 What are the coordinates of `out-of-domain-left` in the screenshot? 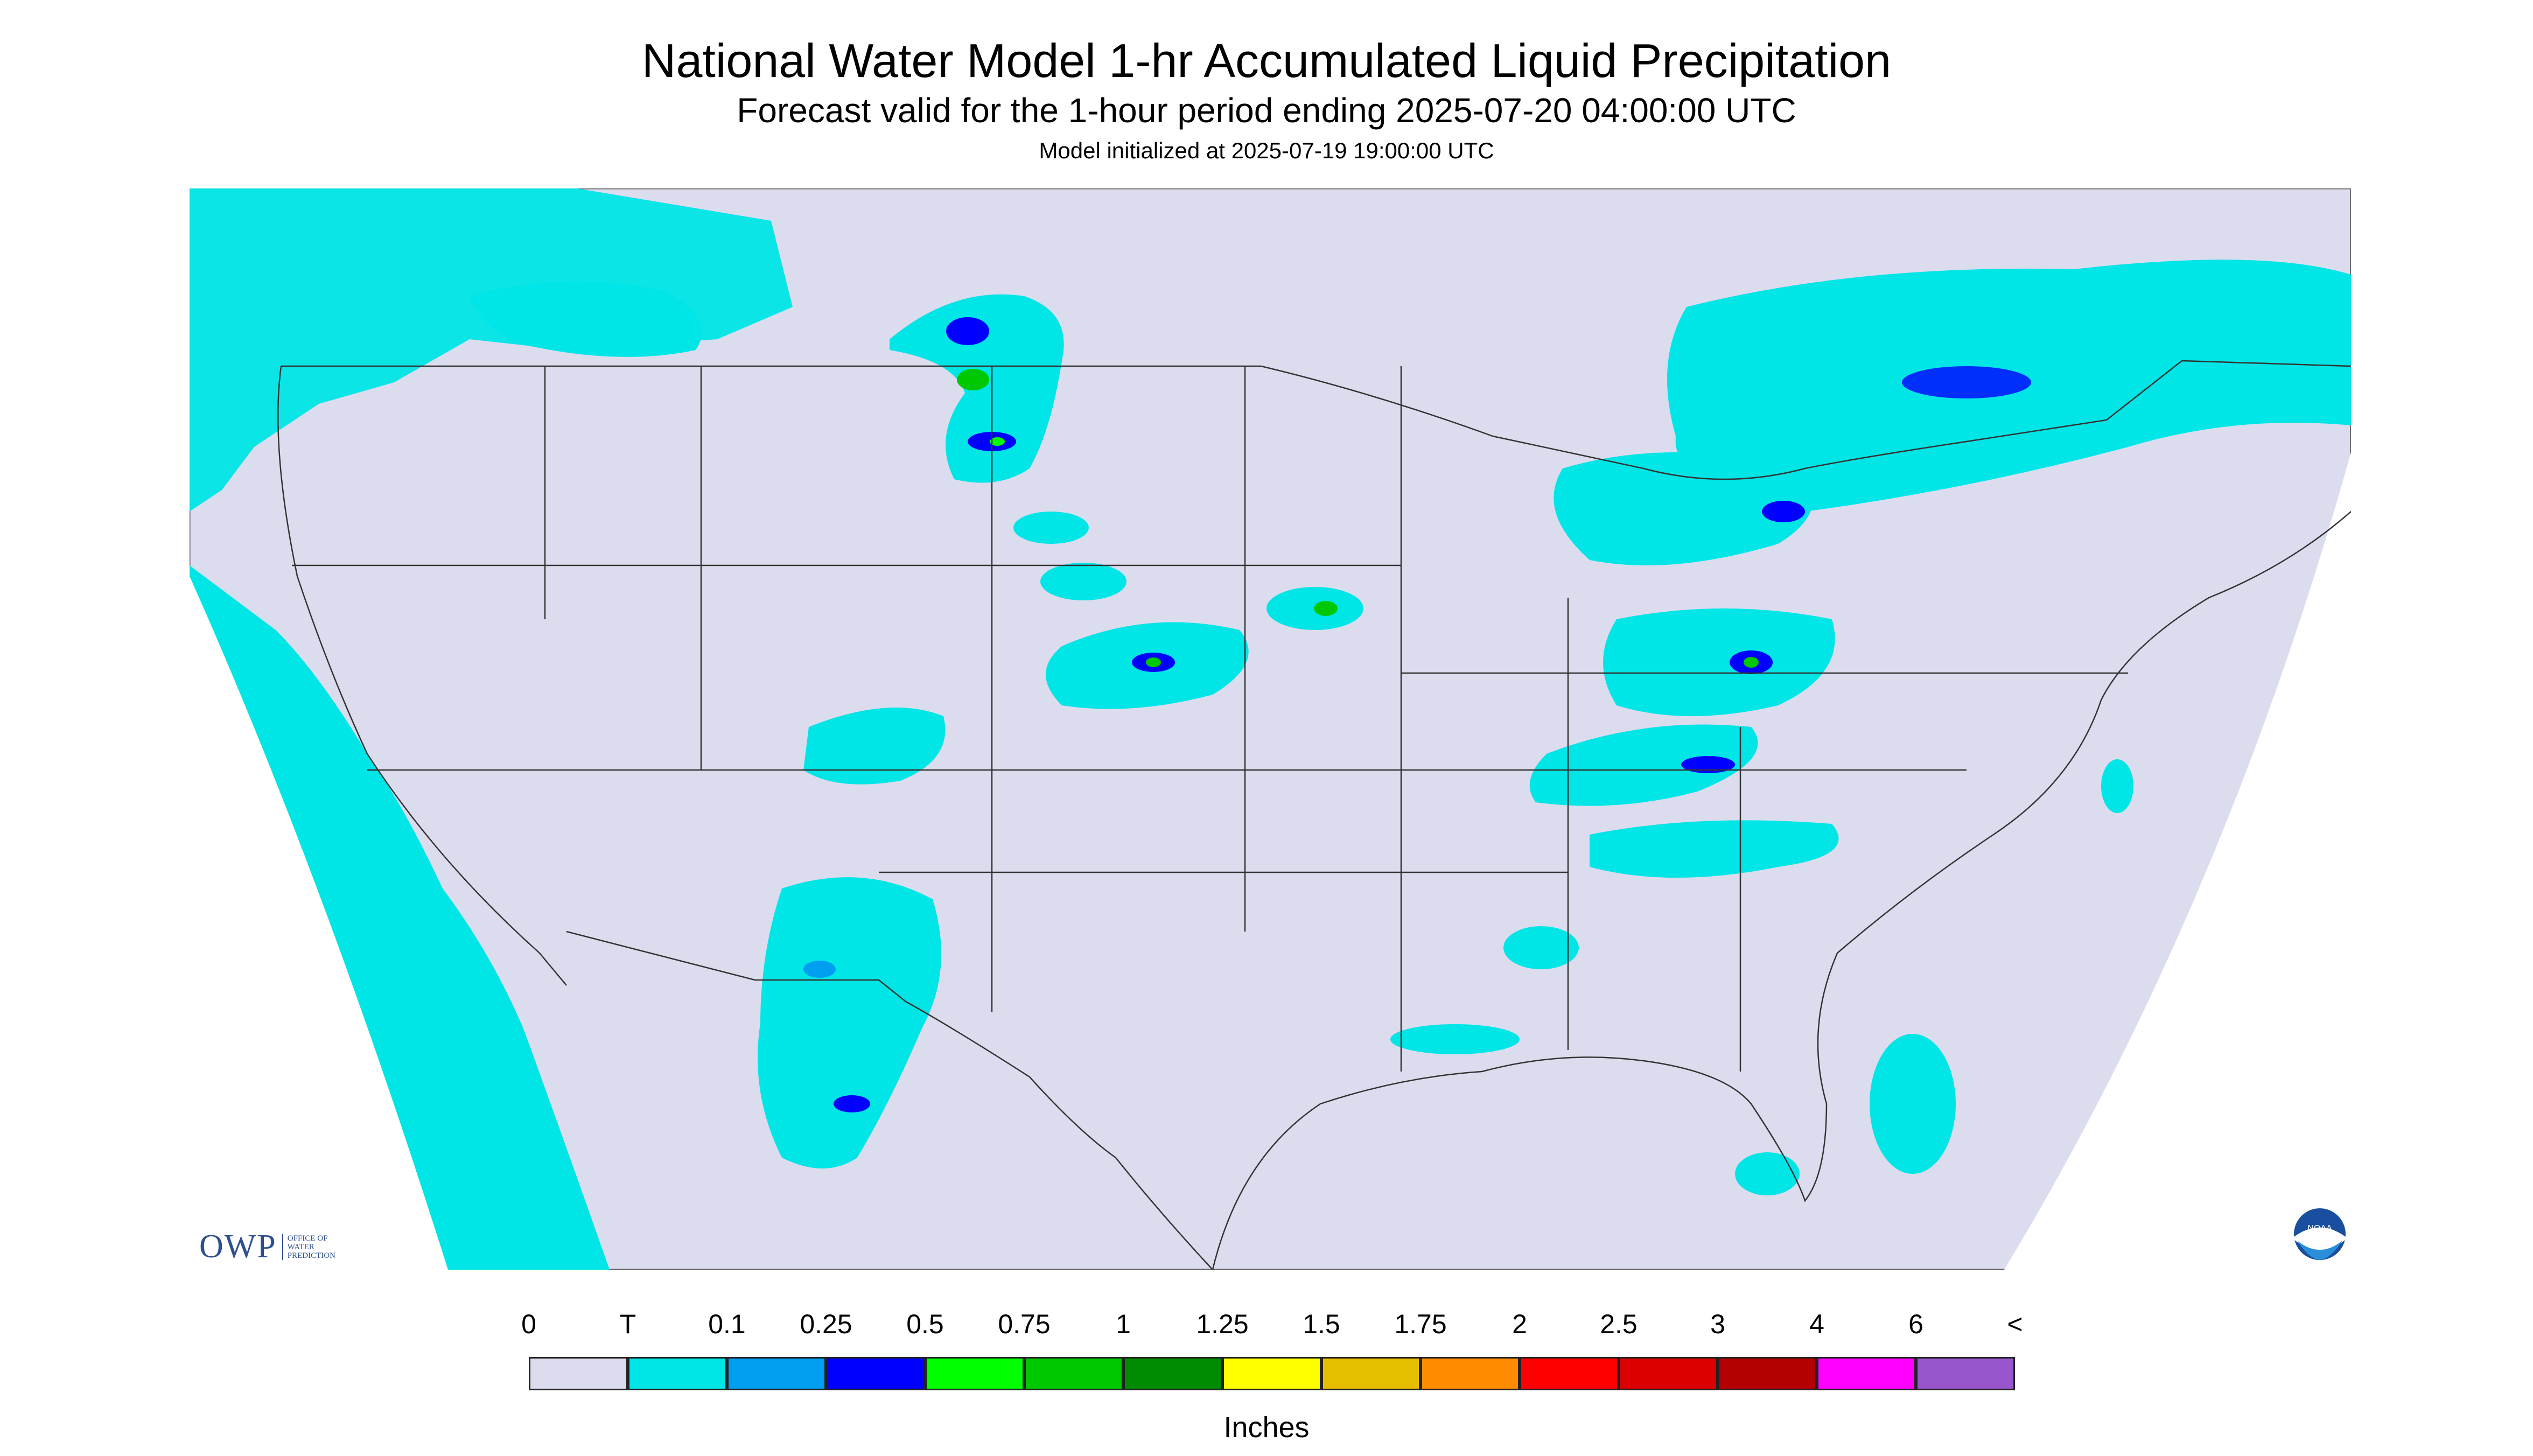 It's located at (319, 923).